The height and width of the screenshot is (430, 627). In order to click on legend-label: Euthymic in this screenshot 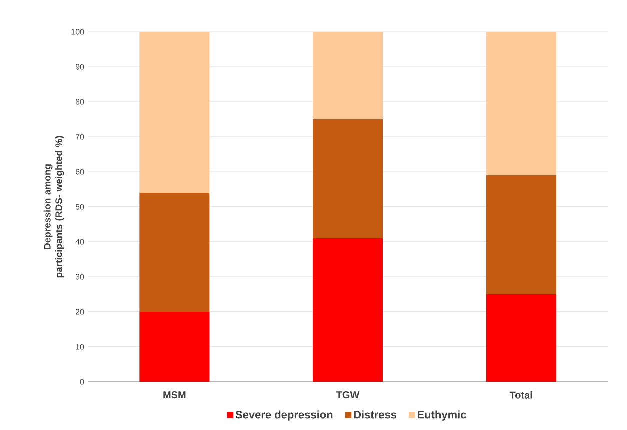, I will do `click(442, 415)`.